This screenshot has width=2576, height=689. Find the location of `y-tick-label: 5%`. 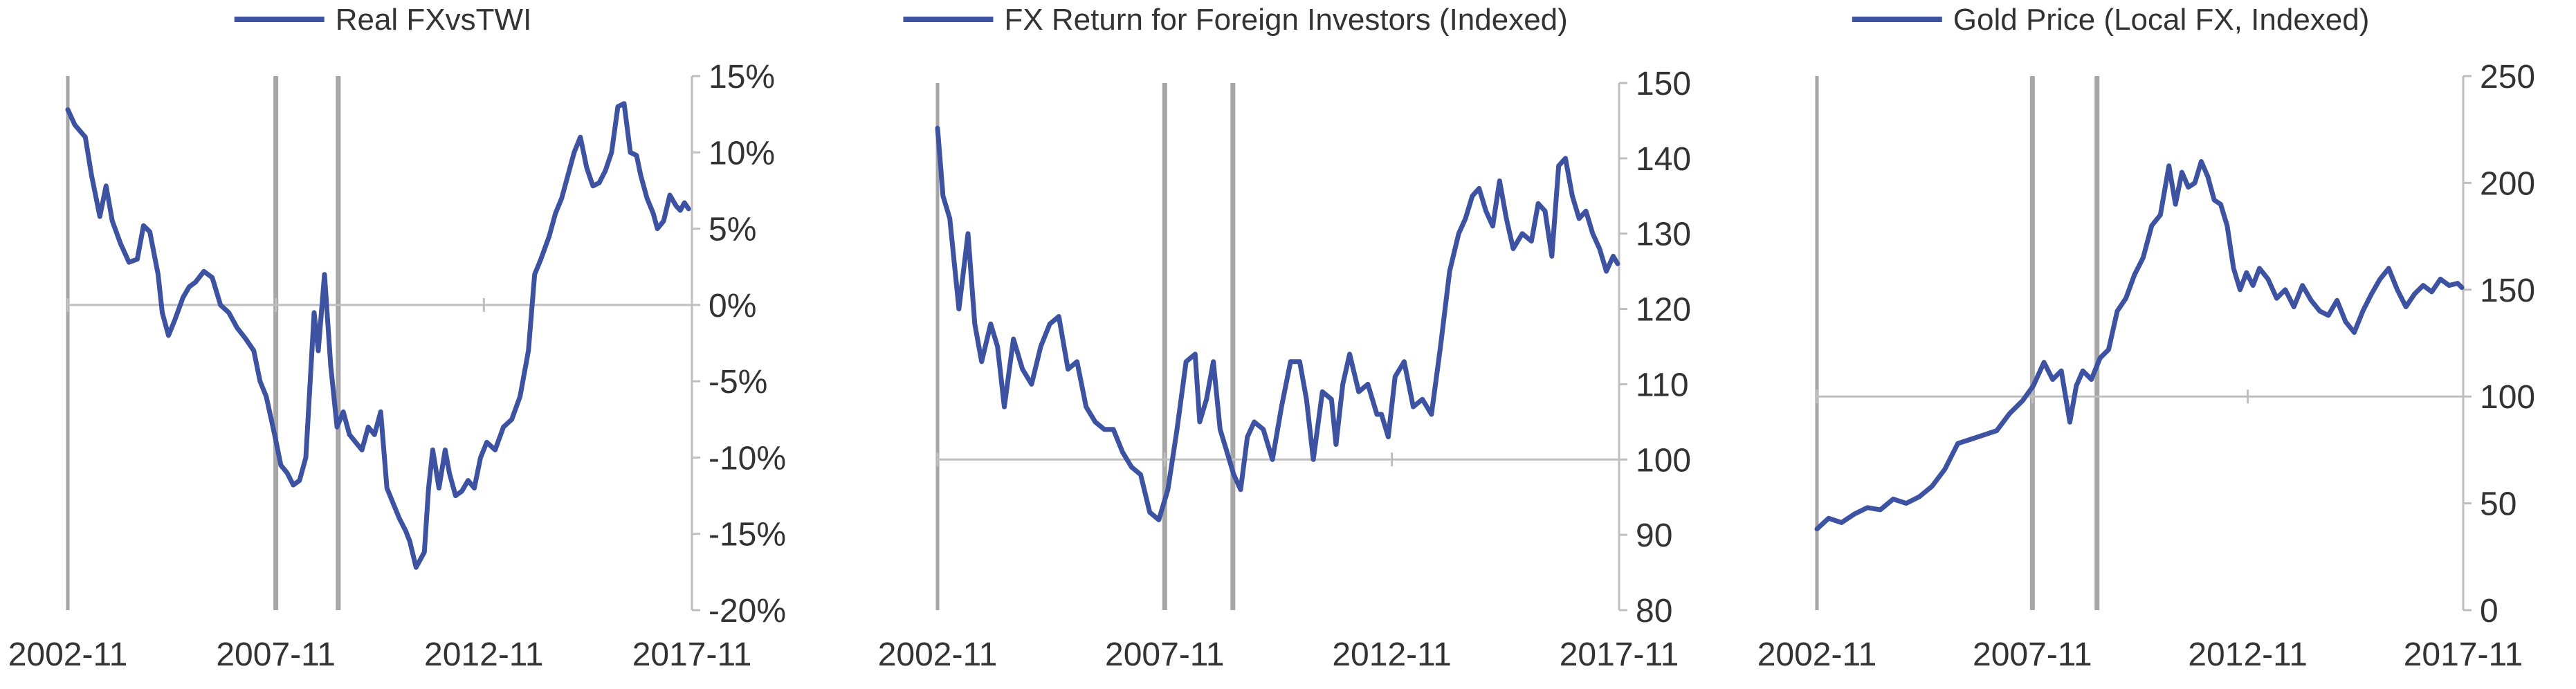

y-tick-label: 5% is located at coordinates (733, 230).